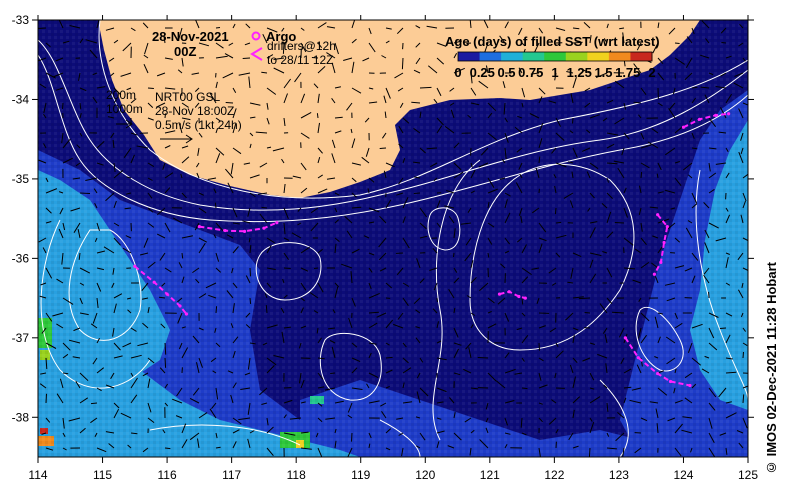 This screenshot has width=790, height=492. Describe the element at coordinates (670, 381) in the screenshot. I see `drifter-point` at that location.